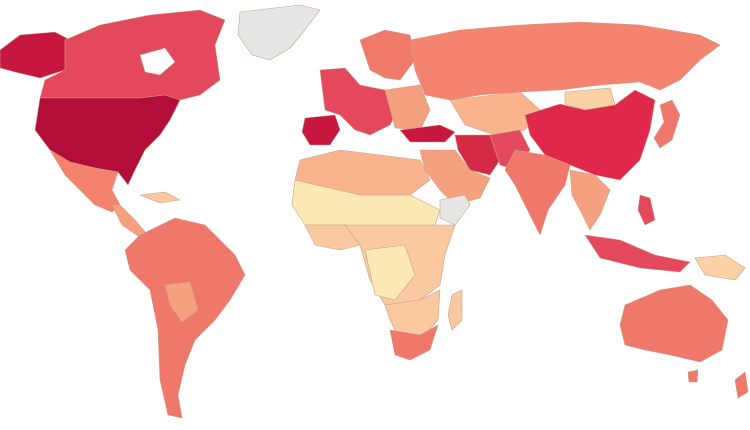  What do you see at coordinates (667, 124) in the screenshot?
I see `japan` at bounding box center [667, 124].